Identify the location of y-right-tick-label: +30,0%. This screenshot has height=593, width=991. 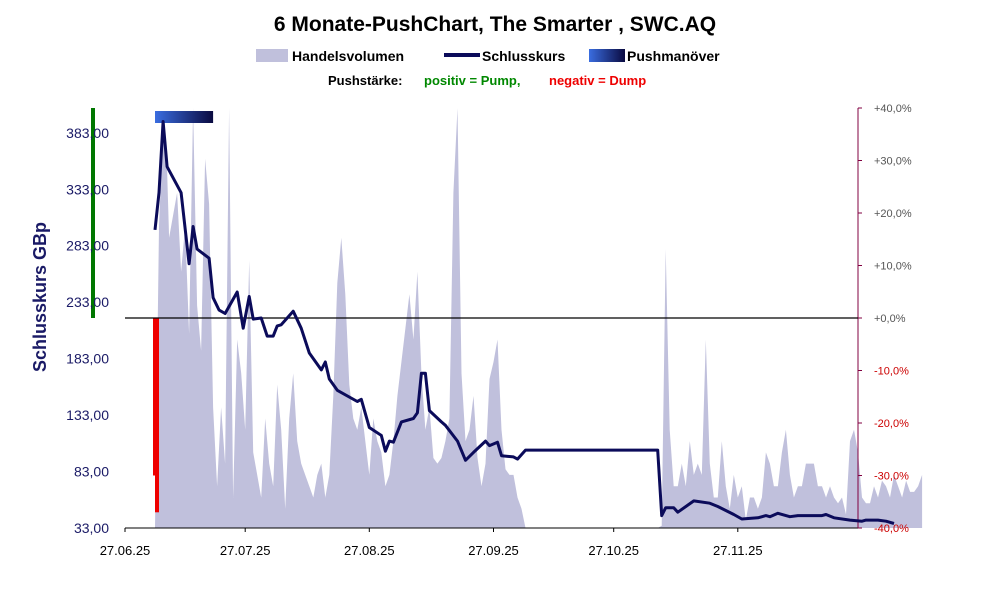
(893, 162).